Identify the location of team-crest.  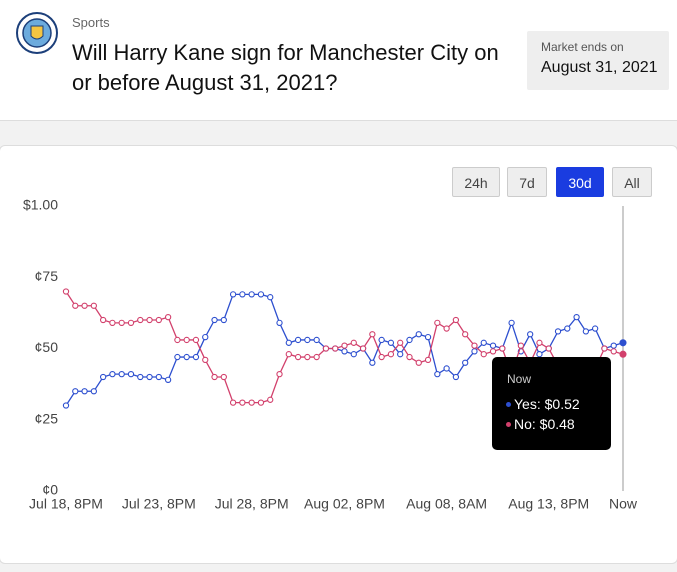
(37, 33).